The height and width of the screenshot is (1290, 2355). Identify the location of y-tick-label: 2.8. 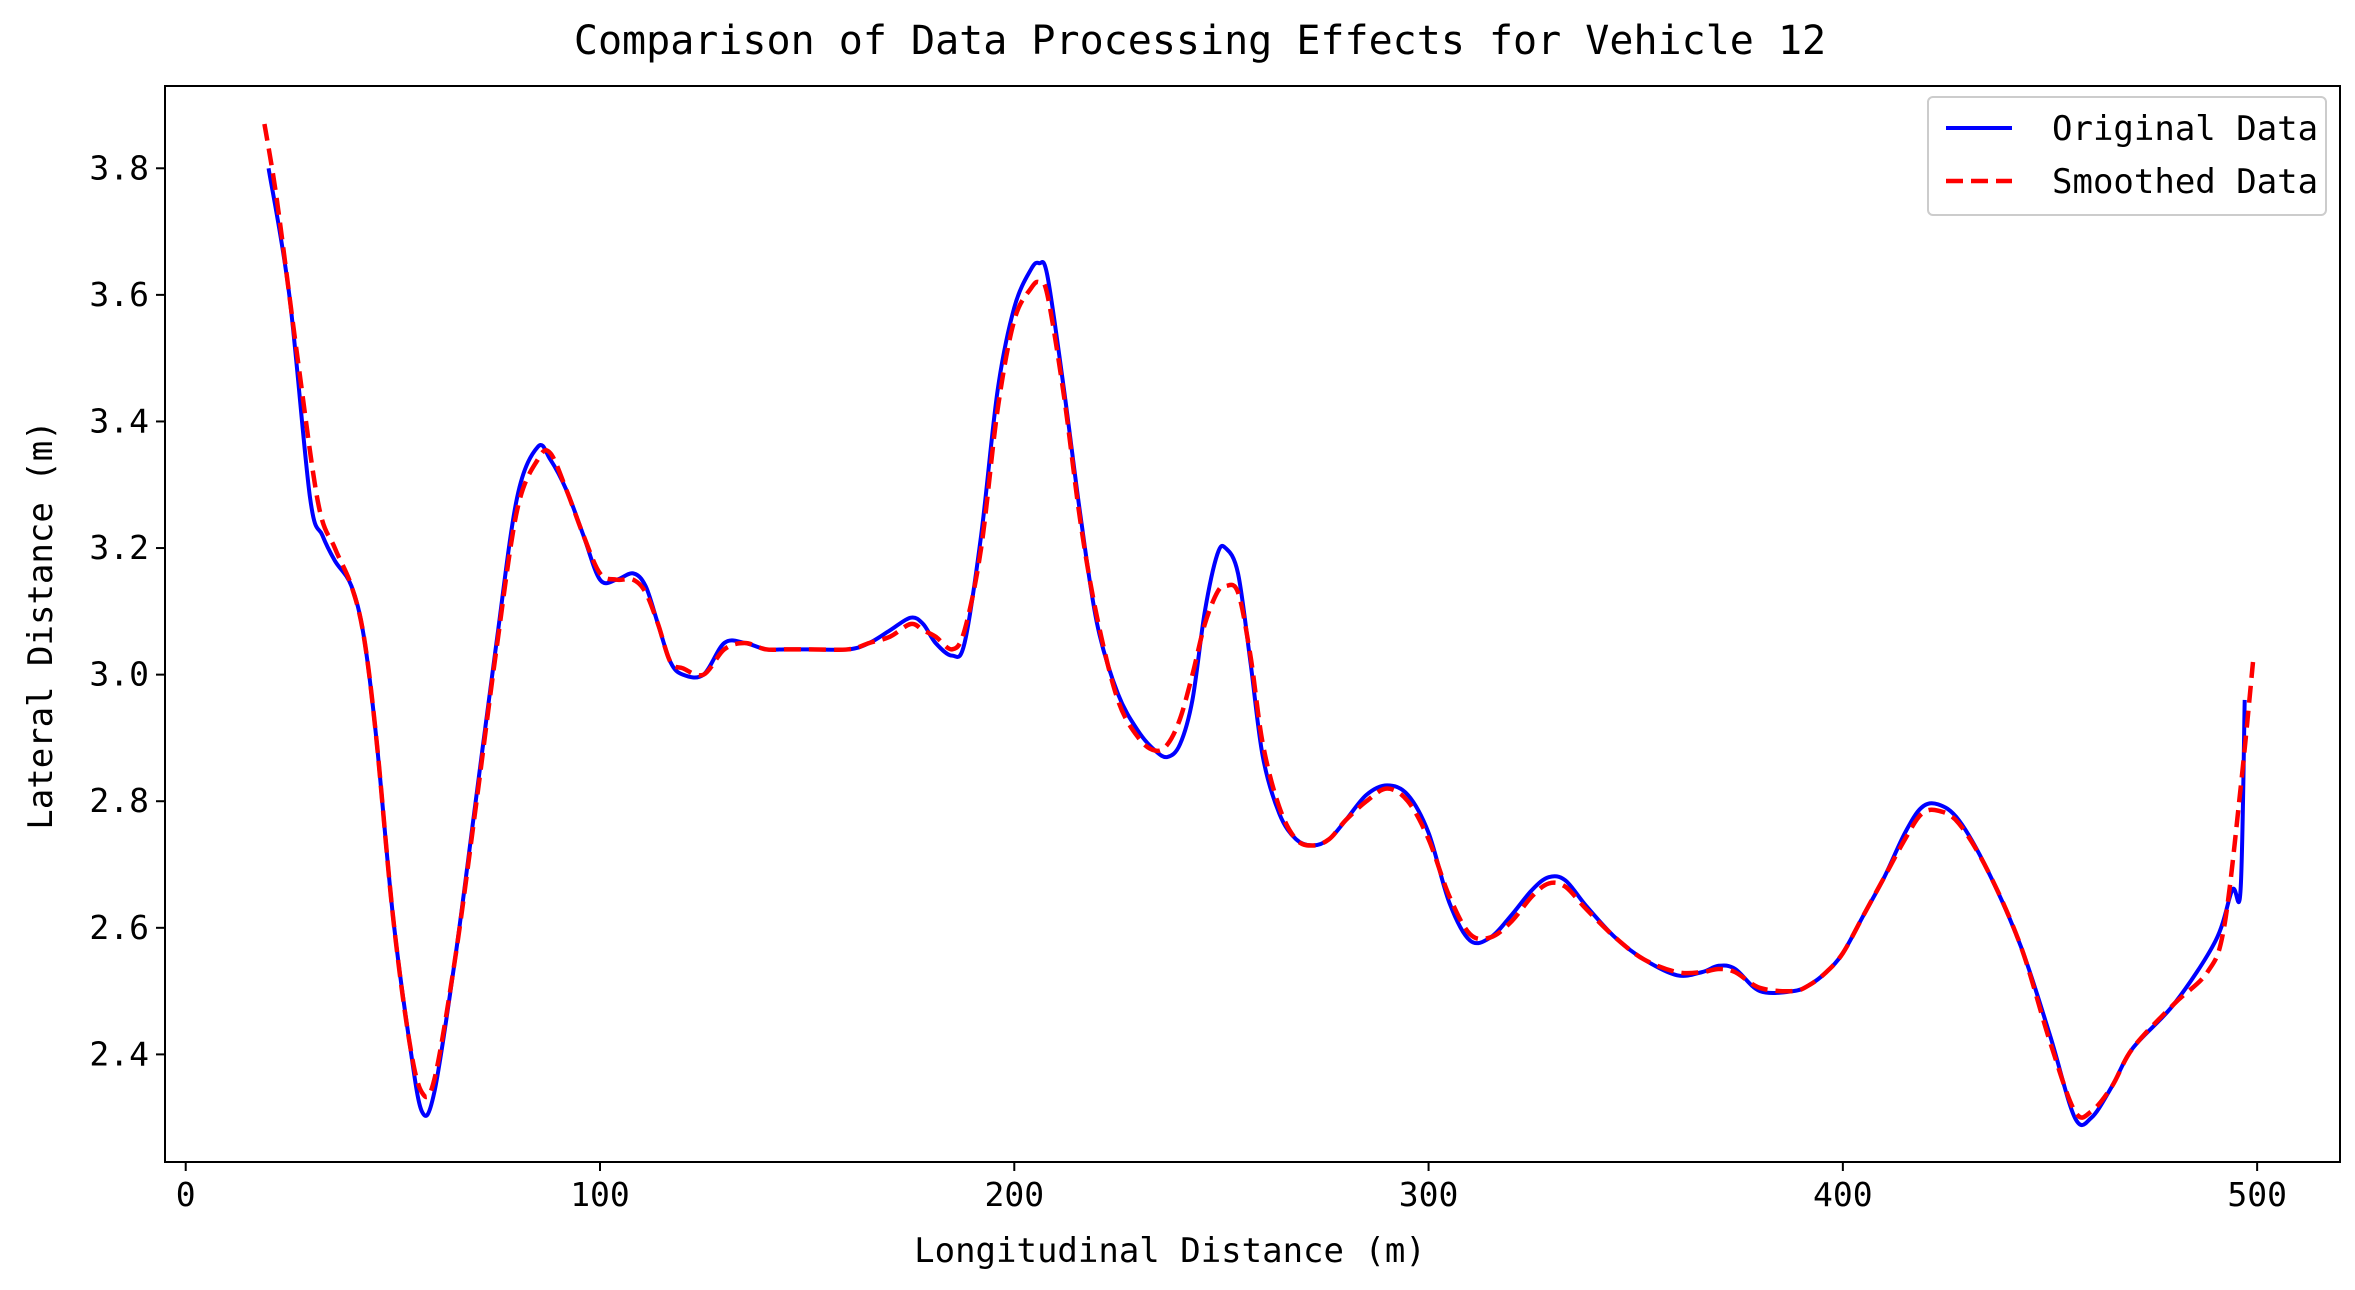
(119, 800).